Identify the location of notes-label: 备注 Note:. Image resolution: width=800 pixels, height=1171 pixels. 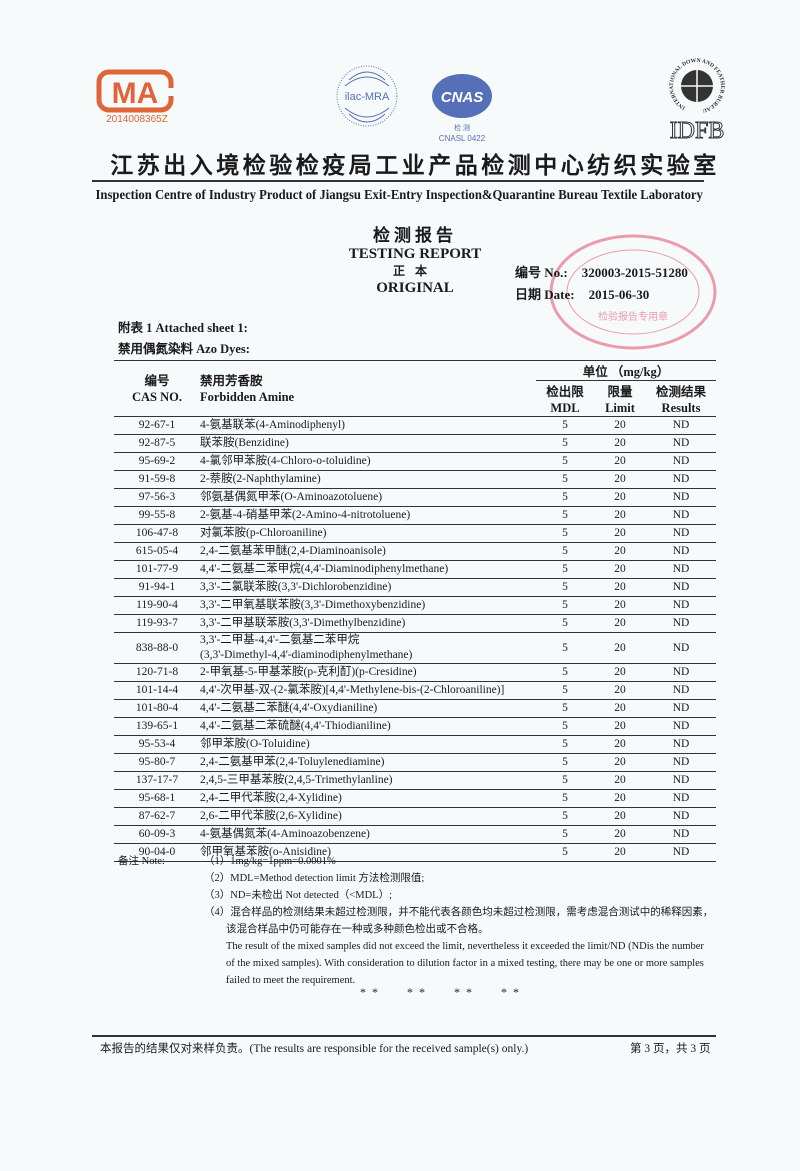
(141, 861).